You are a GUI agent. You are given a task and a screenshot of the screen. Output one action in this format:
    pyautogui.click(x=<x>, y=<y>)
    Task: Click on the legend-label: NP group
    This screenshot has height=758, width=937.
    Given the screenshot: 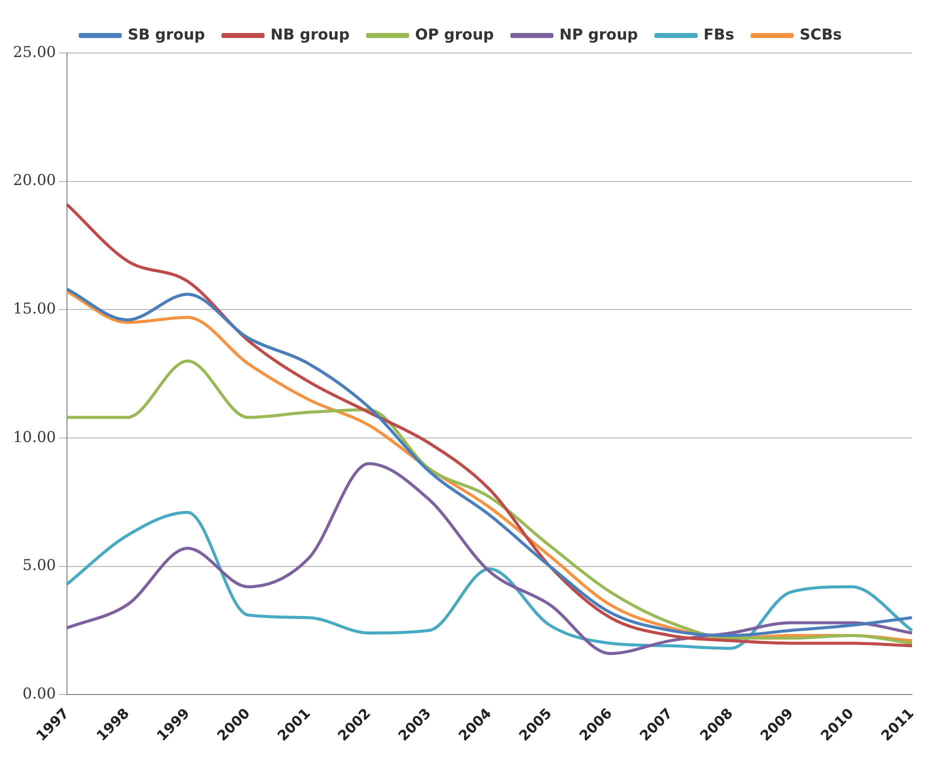 What is the action you would take?
    pyautogui.click(x=598, y=34)
    